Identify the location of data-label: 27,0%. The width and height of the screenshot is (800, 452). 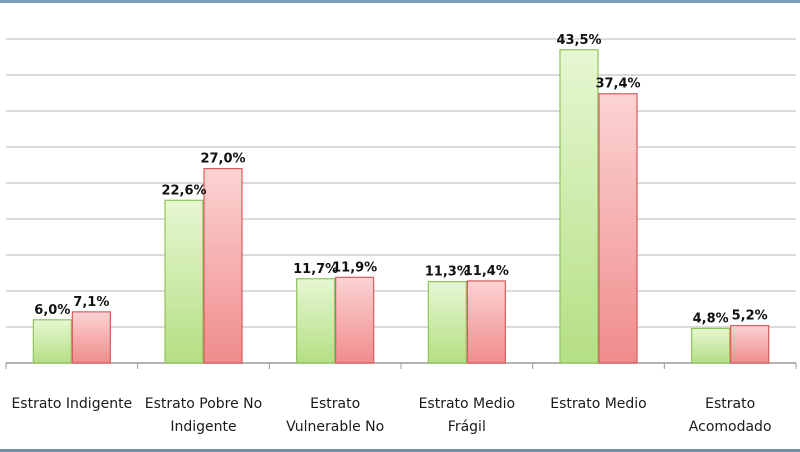
(222, 159).